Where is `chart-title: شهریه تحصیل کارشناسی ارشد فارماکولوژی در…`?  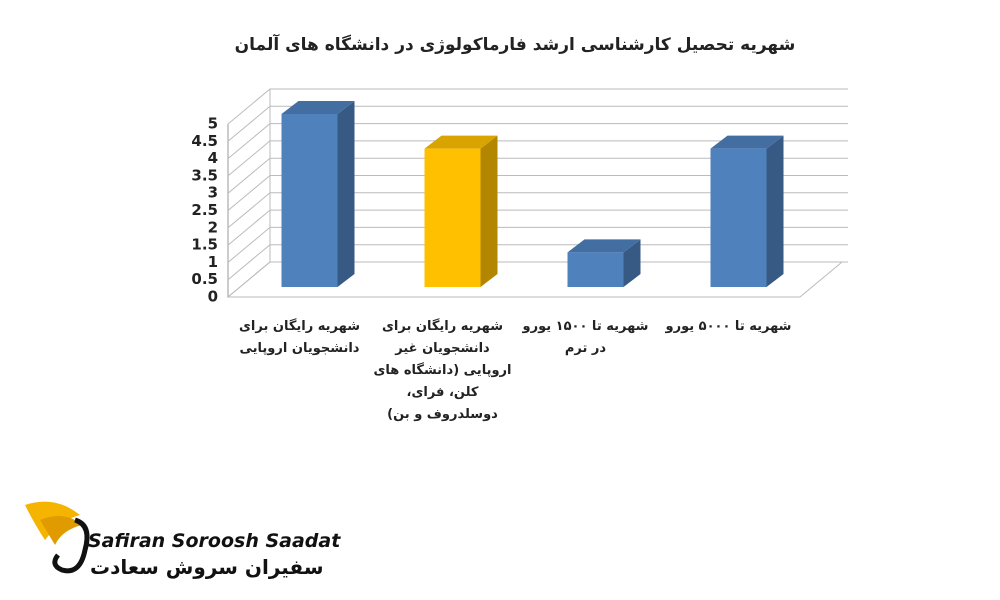
chart-title: شهریه تحصیل کارشناسی ارشد فارماکولوژی در… is located at coordinates (515, 44).